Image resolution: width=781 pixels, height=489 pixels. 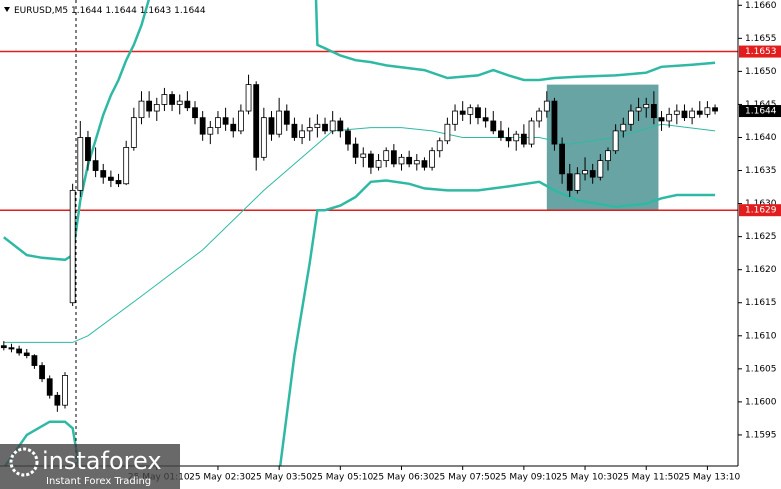 What do you see at coordinates (7, 9) in the screenshot?
I see `header-arrow` at bounding box center [7, 9].